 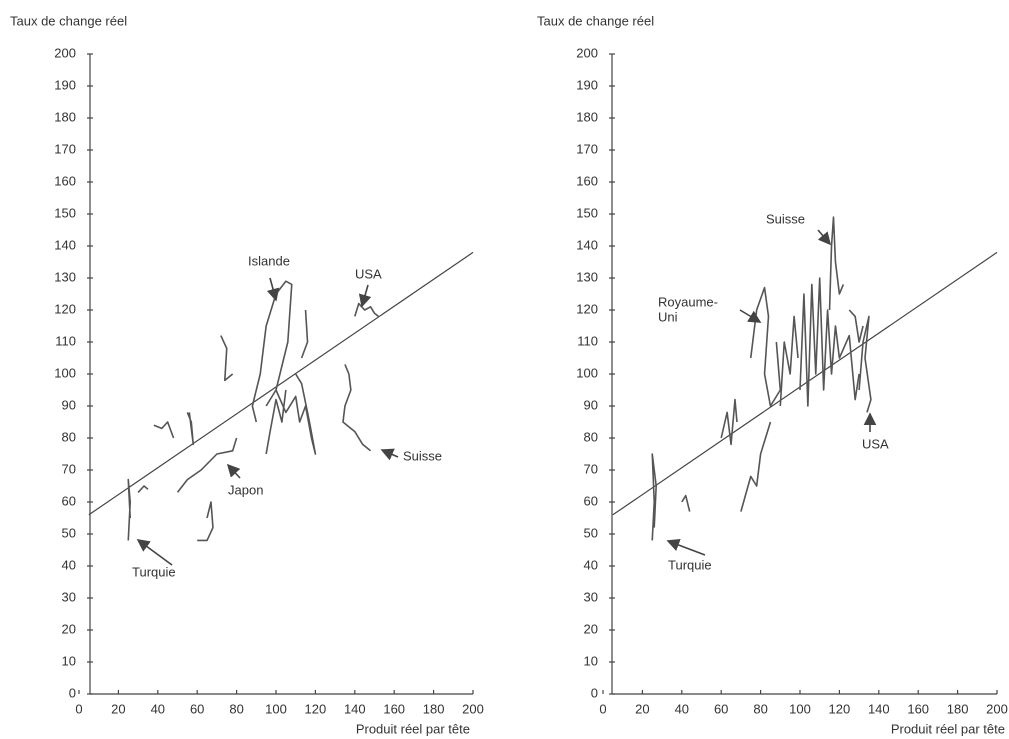 I want to click on y-tick-label: 180, so click(x=587, y=116).